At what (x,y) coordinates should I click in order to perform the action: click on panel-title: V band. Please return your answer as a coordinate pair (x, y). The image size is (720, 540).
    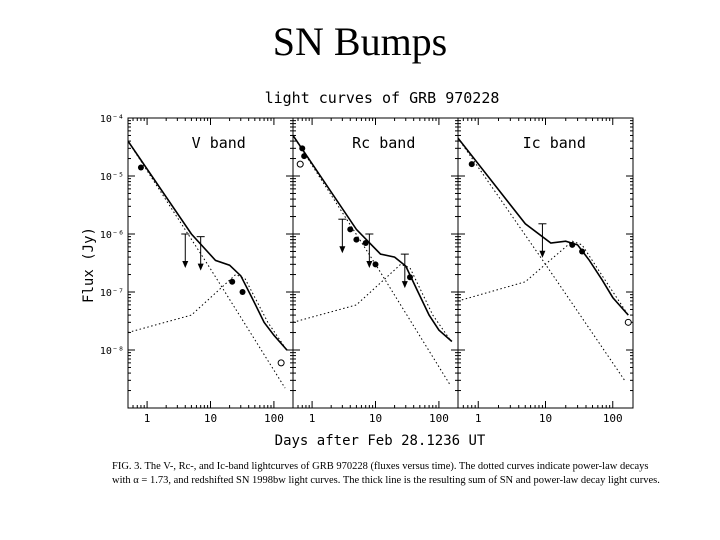
    Looking at the image, I should click on (219, 143).